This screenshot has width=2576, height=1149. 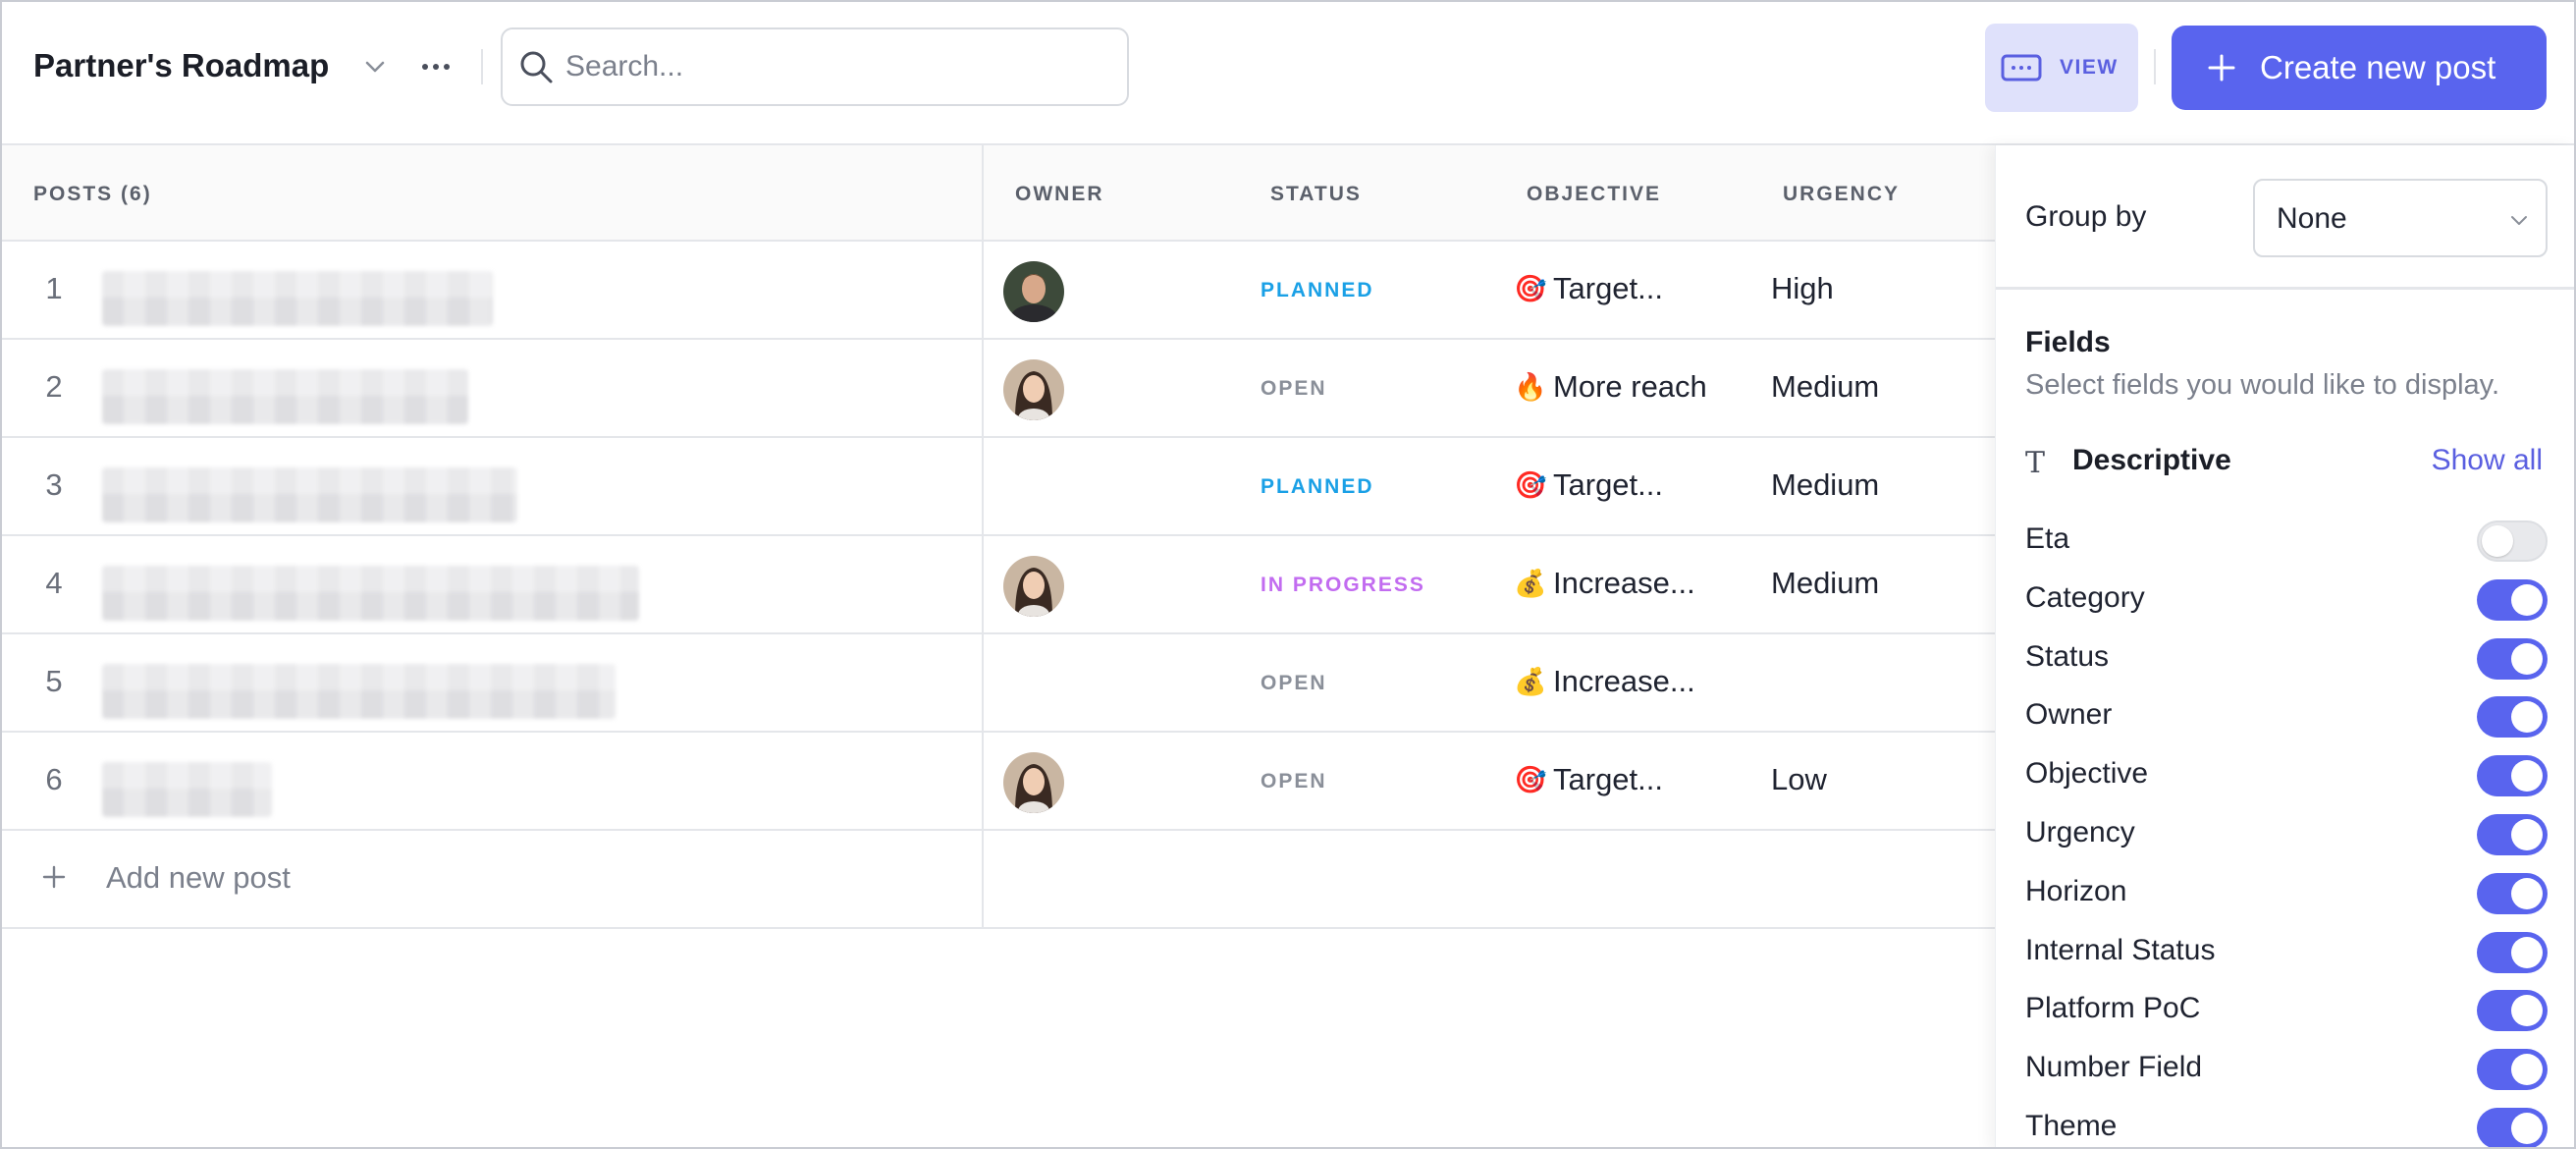 I want to click on objective-icon: 💰, so click(x=1530, y=584).